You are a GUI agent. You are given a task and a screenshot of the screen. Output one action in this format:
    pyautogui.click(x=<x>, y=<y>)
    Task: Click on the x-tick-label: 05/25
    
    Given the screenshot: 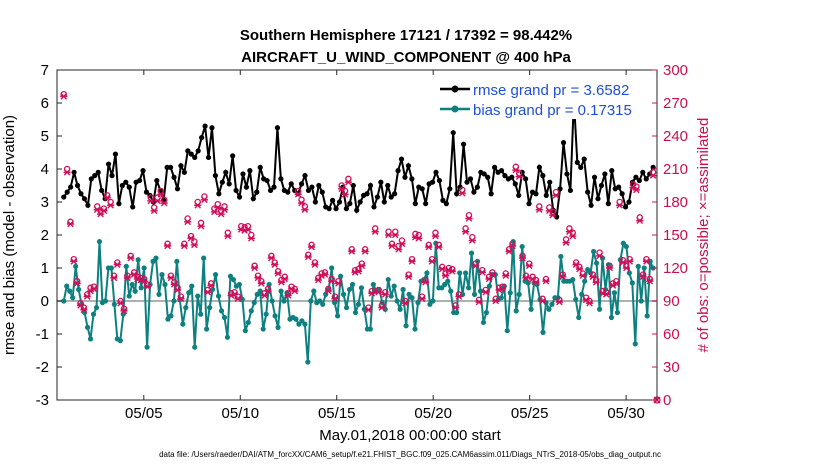 What is the action you would take?
    pyautogui.click(x=530, y=413)
    